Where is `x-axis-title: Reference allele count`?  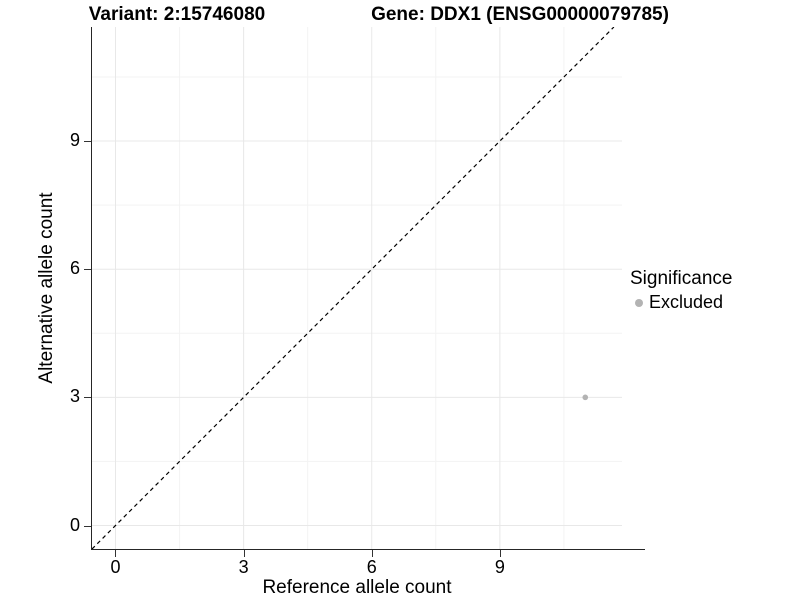
x-axis-title: Reference allele count is located at coordinates (357, 587).